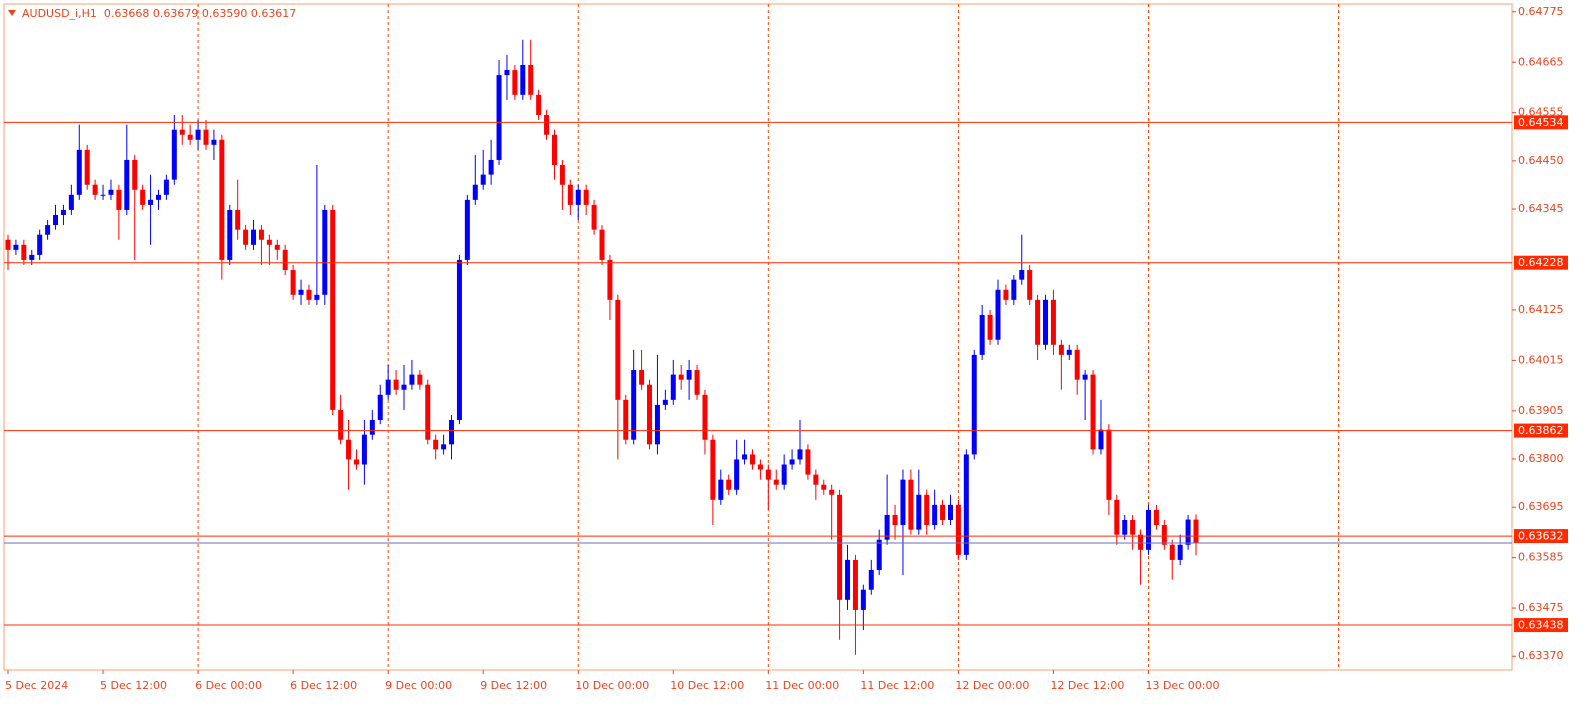  What do you see at coordinates (228, 685) in the screenshot?
I see `x-tick-label: 6 Dec 00:00` at bounding box center [228, 685].